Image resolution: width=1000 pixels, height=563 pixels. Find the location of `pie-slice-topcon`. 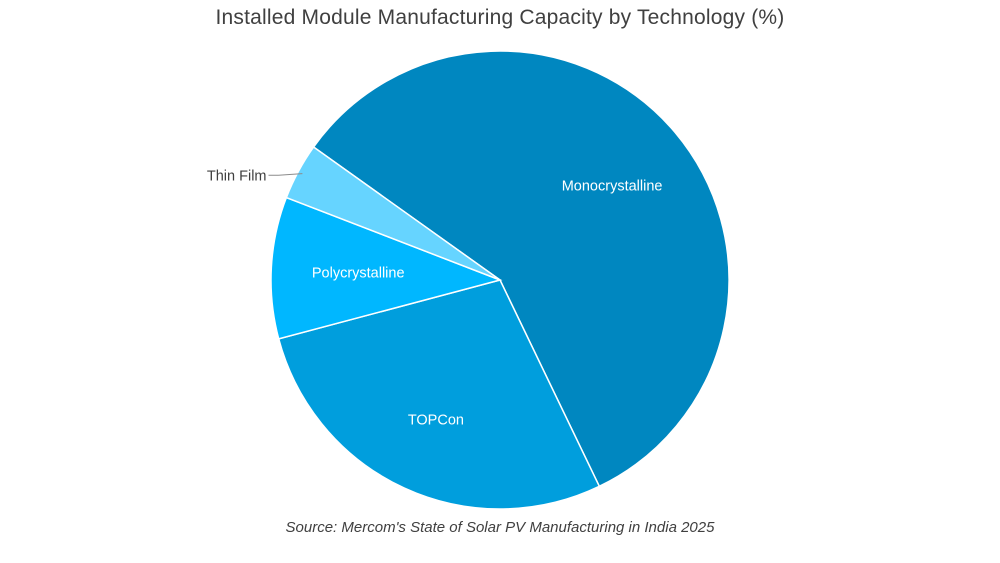

pie-slice-topcon is located at coordinates (439, 394).